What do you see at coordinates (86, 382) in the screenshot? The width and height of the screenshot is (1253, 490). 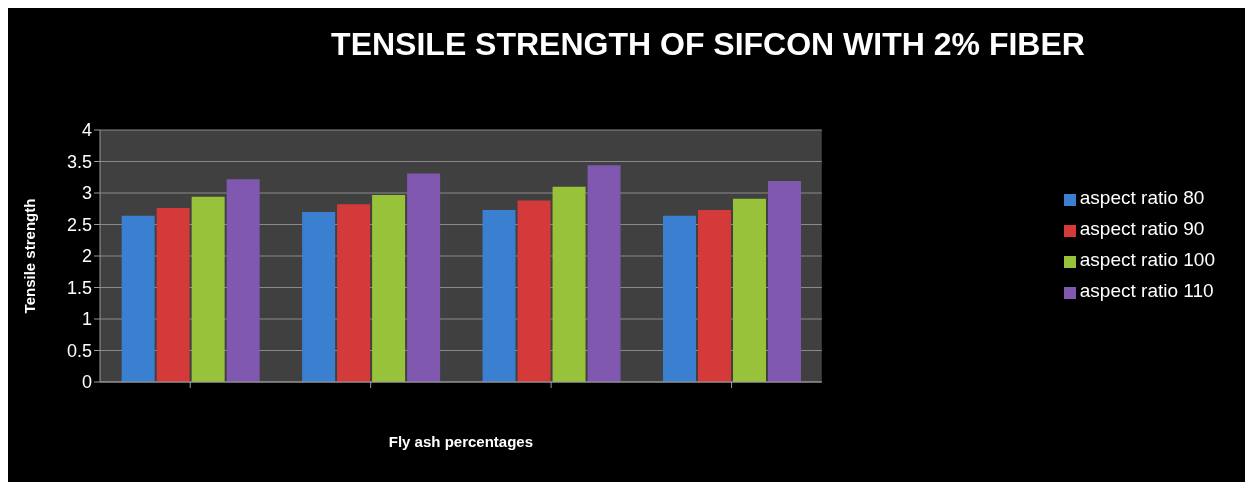 I see `y-tick-label: 0` at bounding box center [86, 382].